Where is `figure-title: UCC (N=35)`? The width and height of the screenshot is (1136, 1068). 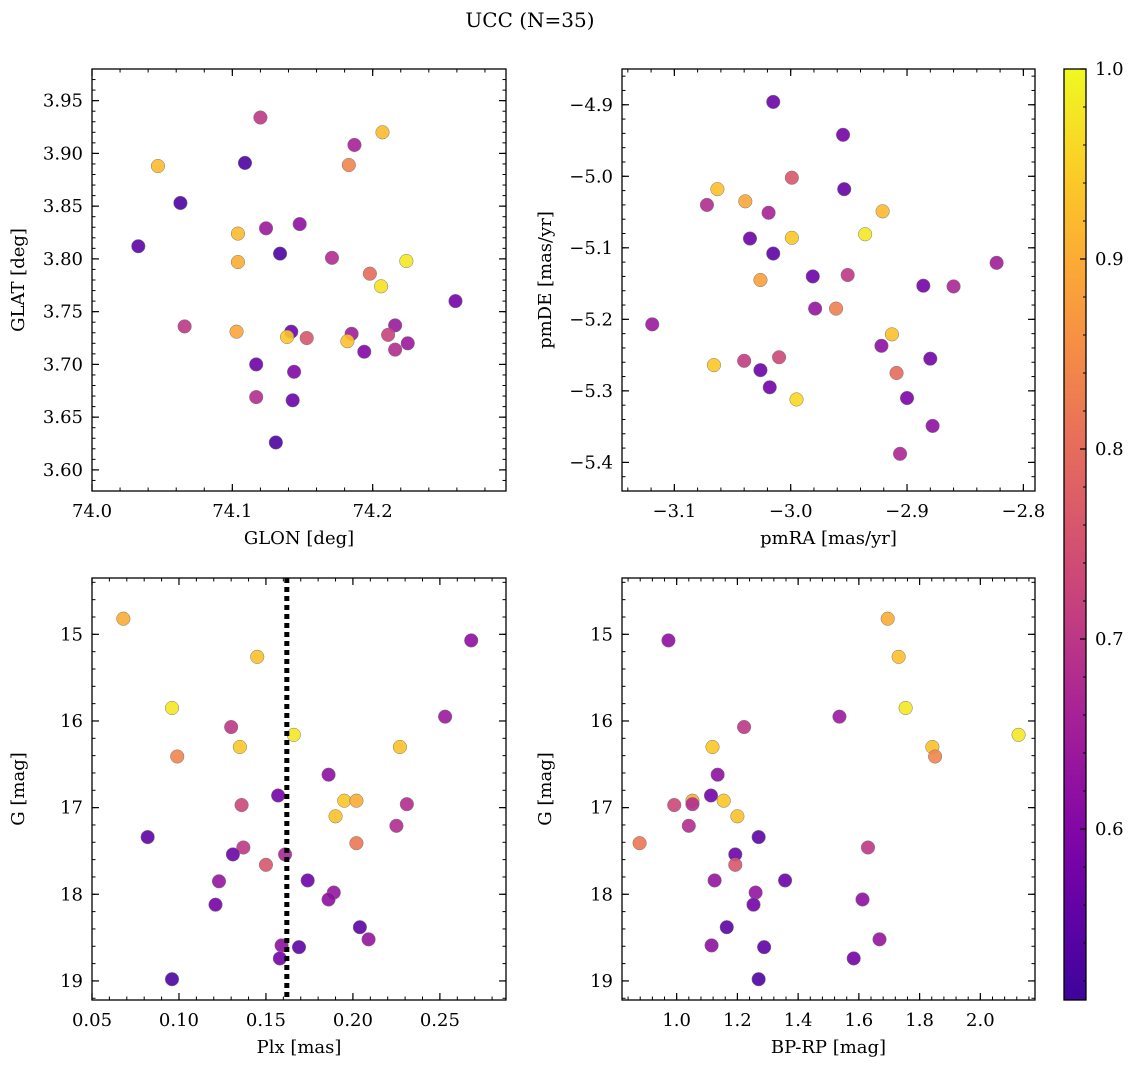
figure-title: UCC (N=35) is located at coordinates (529, 20).